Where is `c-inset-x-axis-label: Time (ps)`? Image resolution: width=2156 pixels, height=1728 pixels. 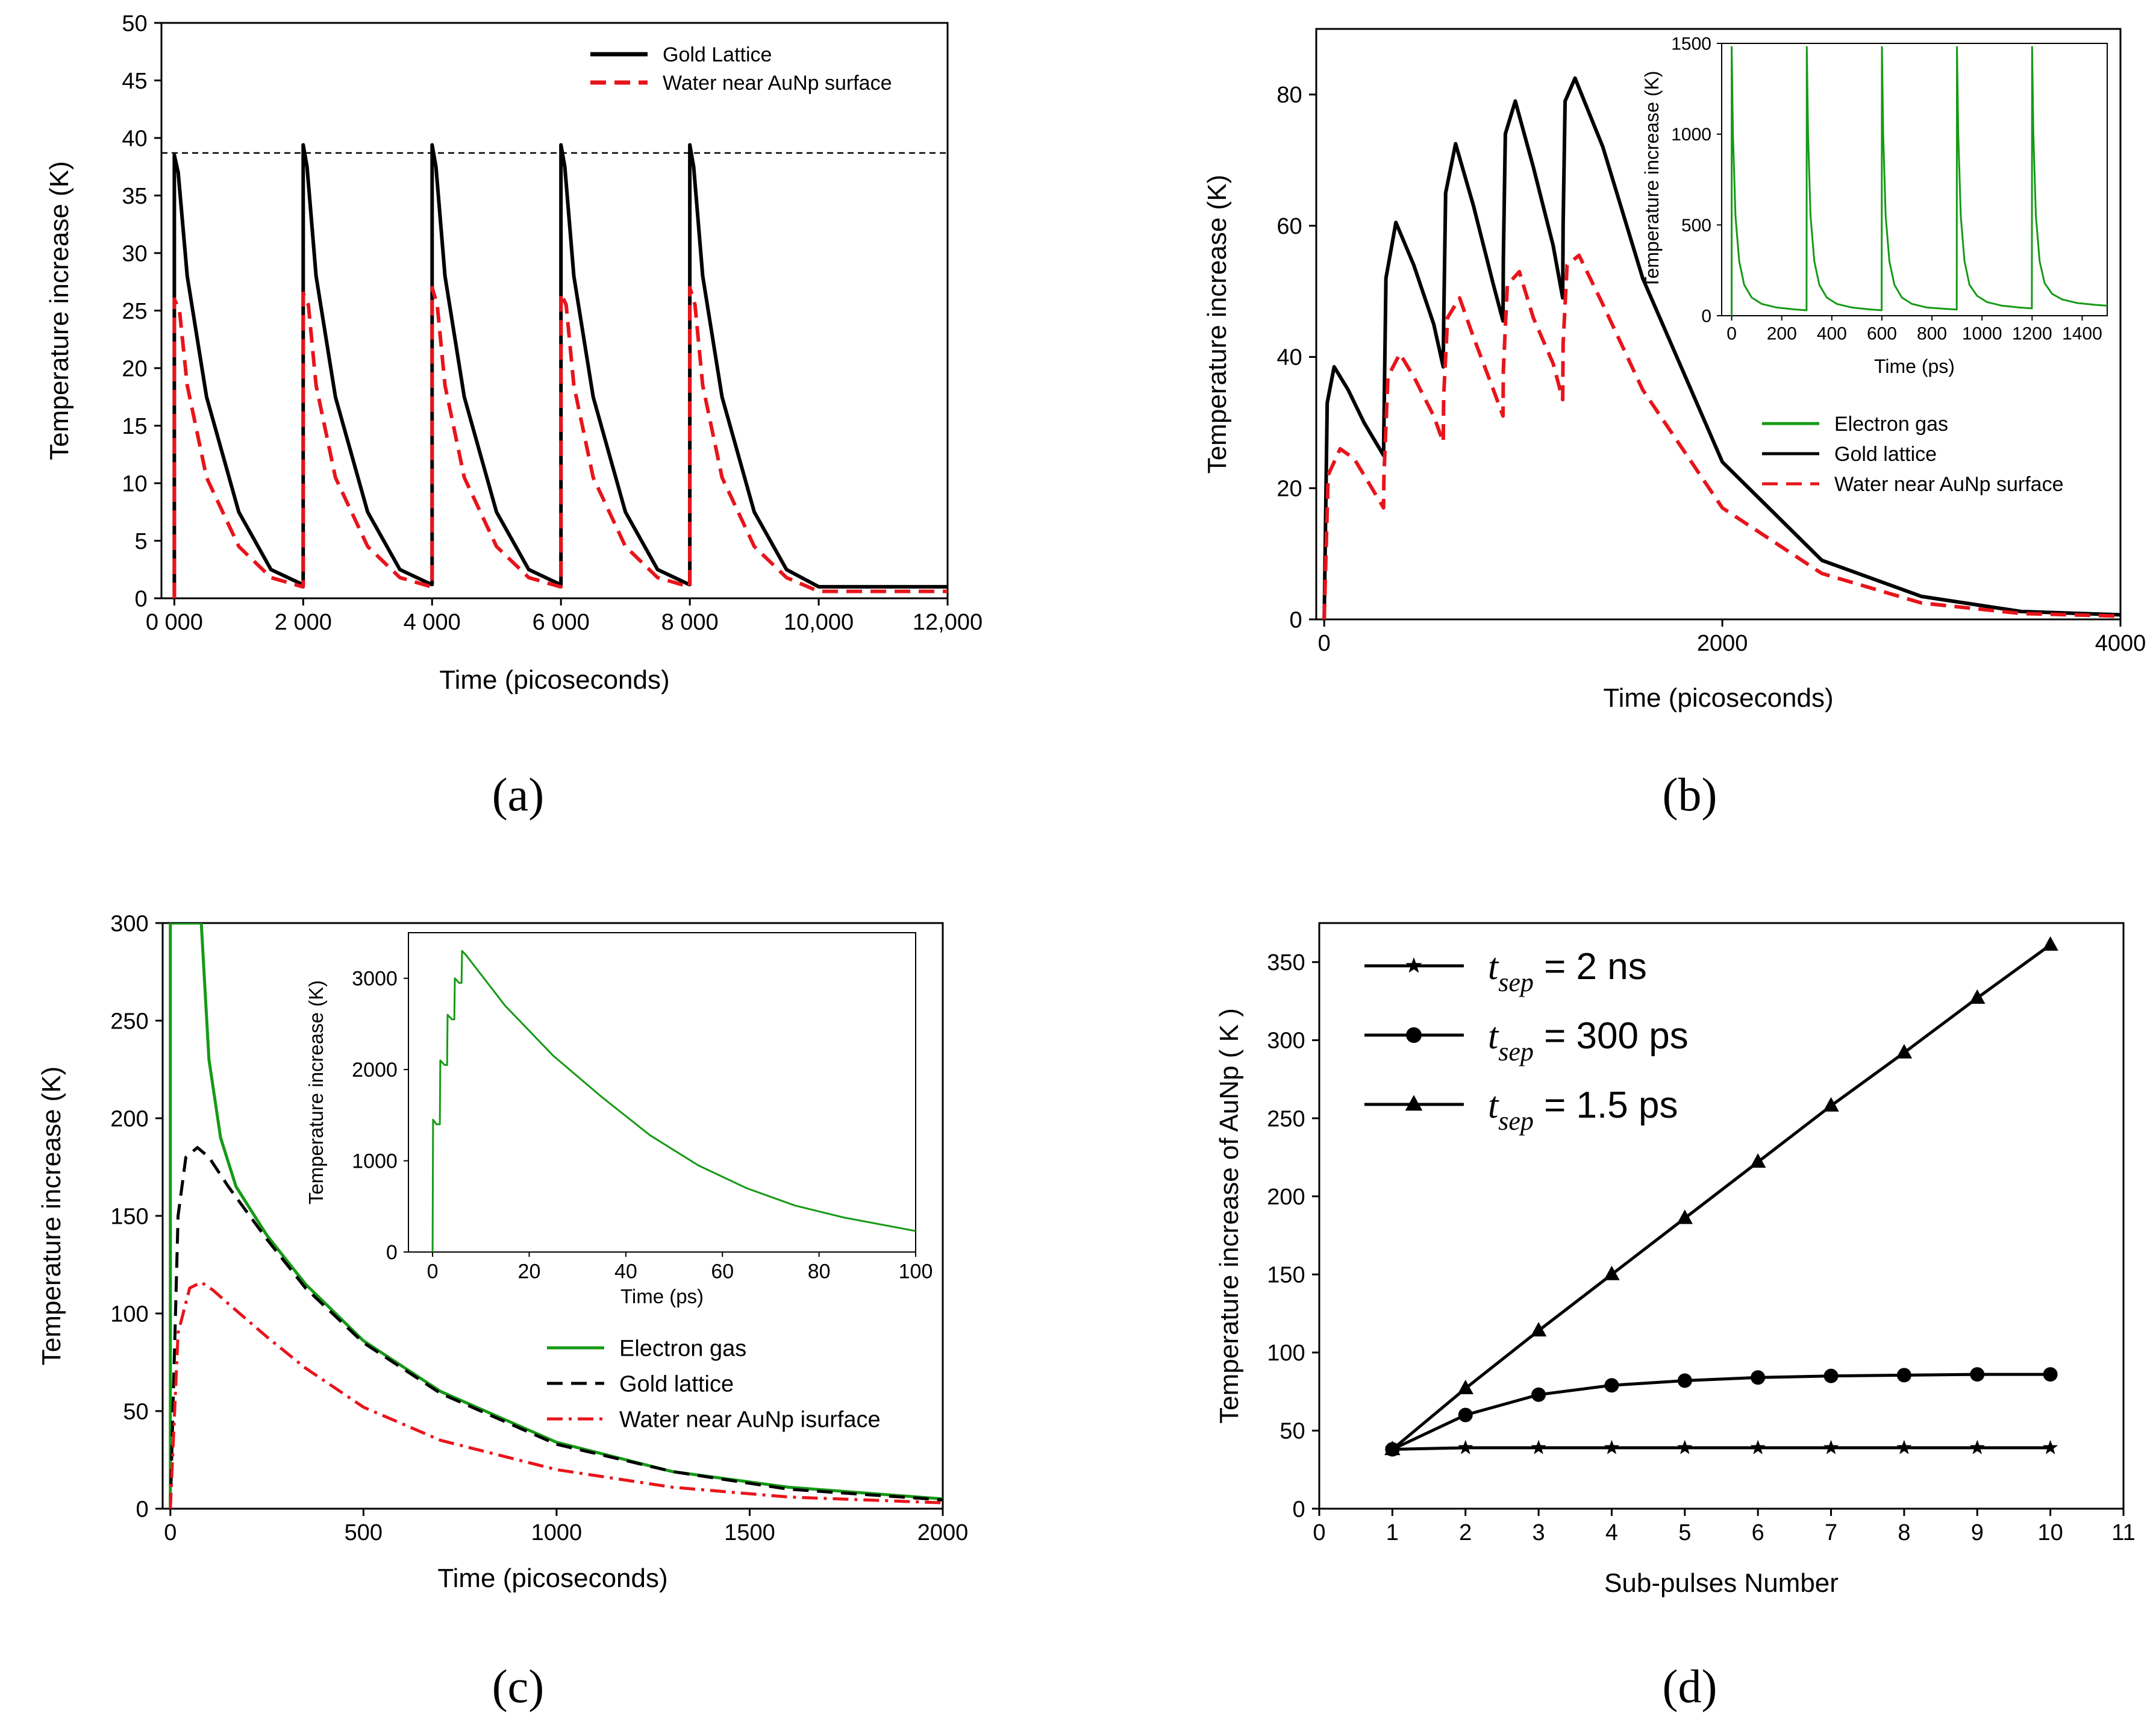 c-inset-x-axis-label: Time (ps) is located at coordinates (662, 1296).